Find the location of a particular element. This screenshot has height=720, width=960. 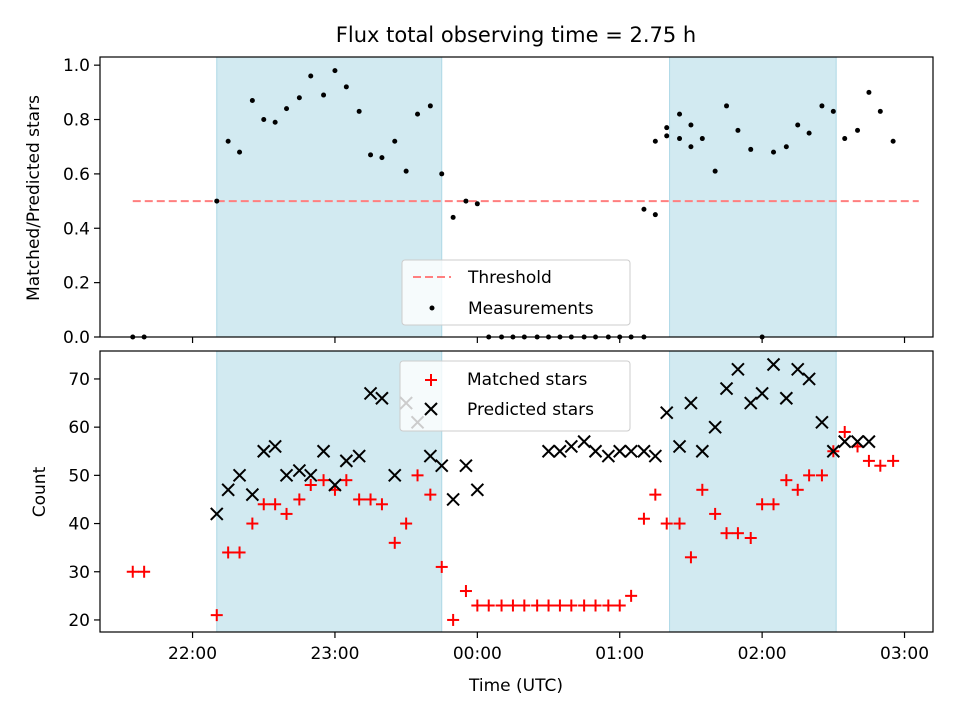

bottom-y-tick-label: 40 is located at coordinates (79, 525).